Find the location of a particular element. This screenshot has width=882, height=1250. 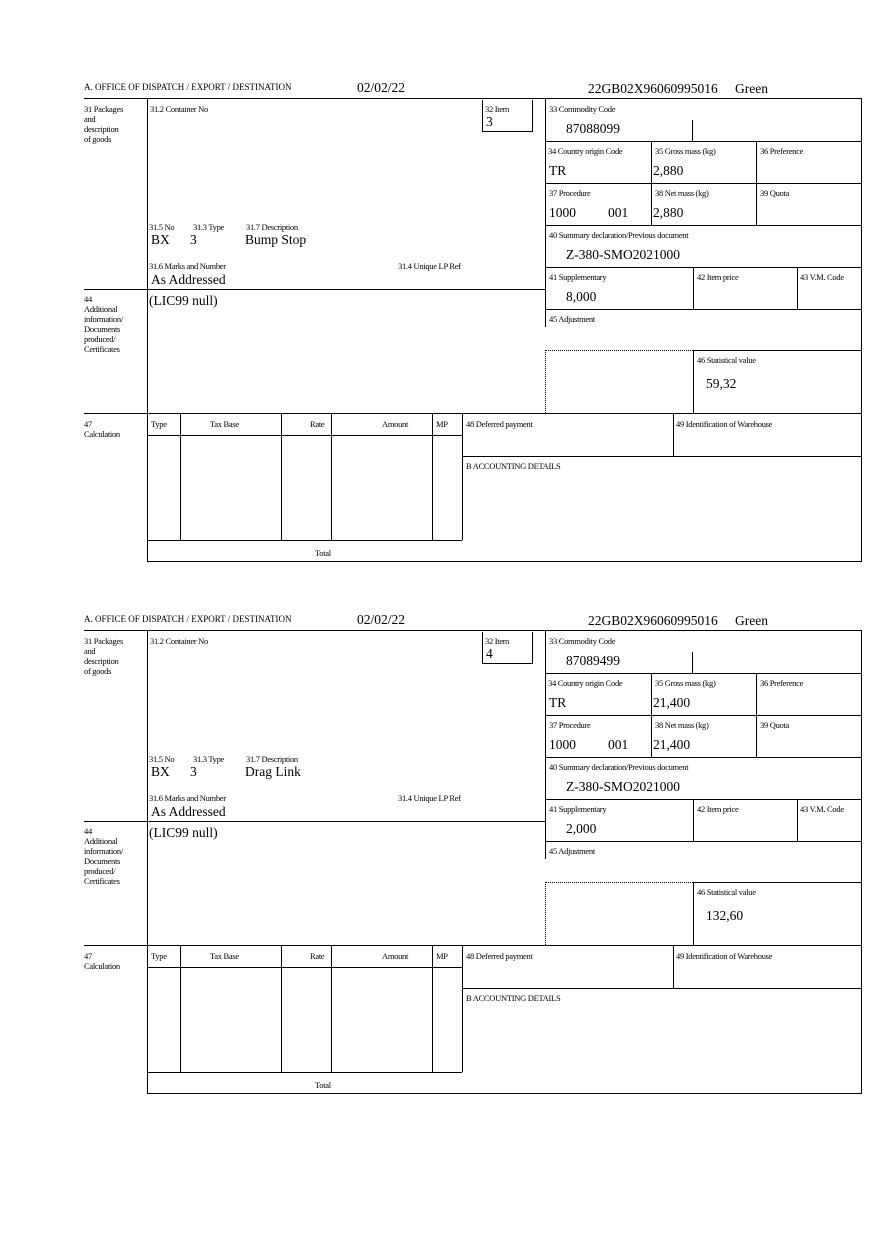

commodity-code-value: 87089499 is located at coordinates (593, 660).